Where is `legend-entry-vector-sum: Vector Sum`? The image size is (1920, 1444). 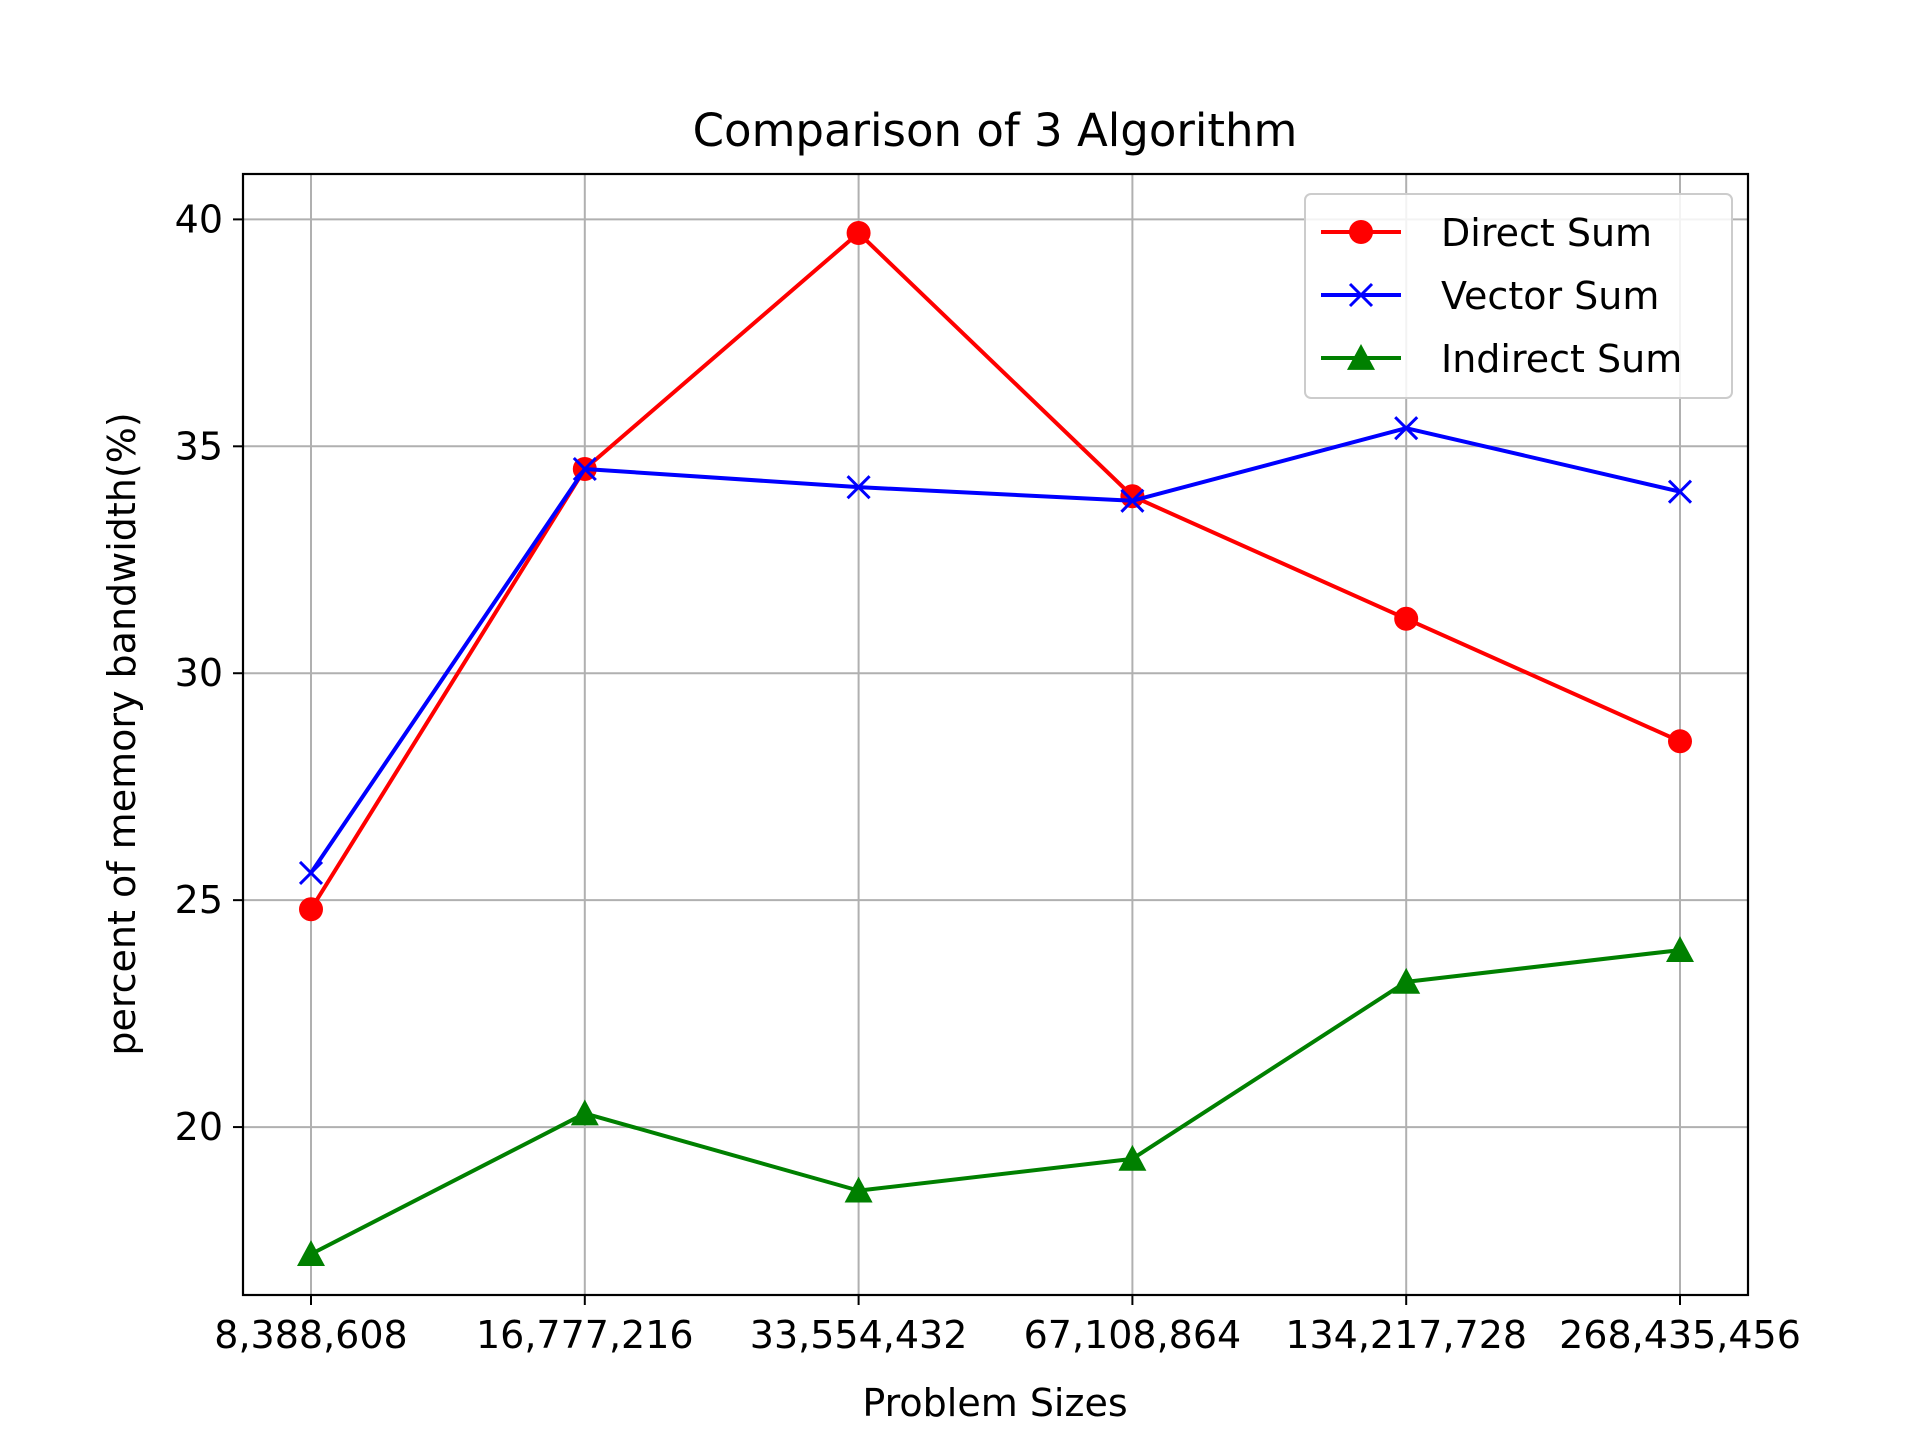 legend-entry-vector-sum: Vector Sum is located at coordinates (1490, 296).